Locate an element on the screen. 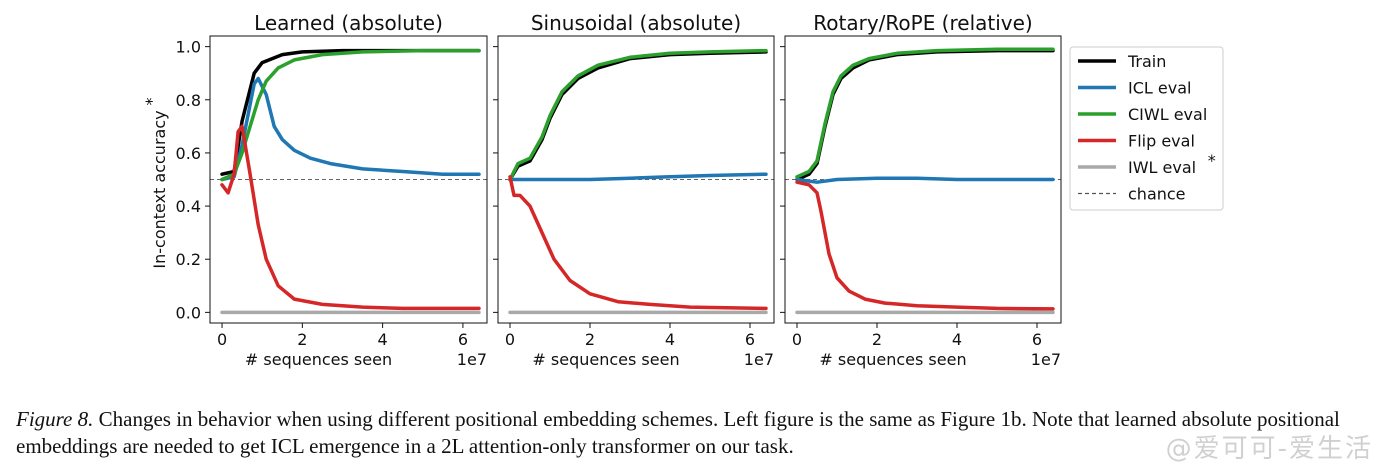 The image size is (1381, 476). y-tick-label: 0.8 is located at coordinates (188, 100).